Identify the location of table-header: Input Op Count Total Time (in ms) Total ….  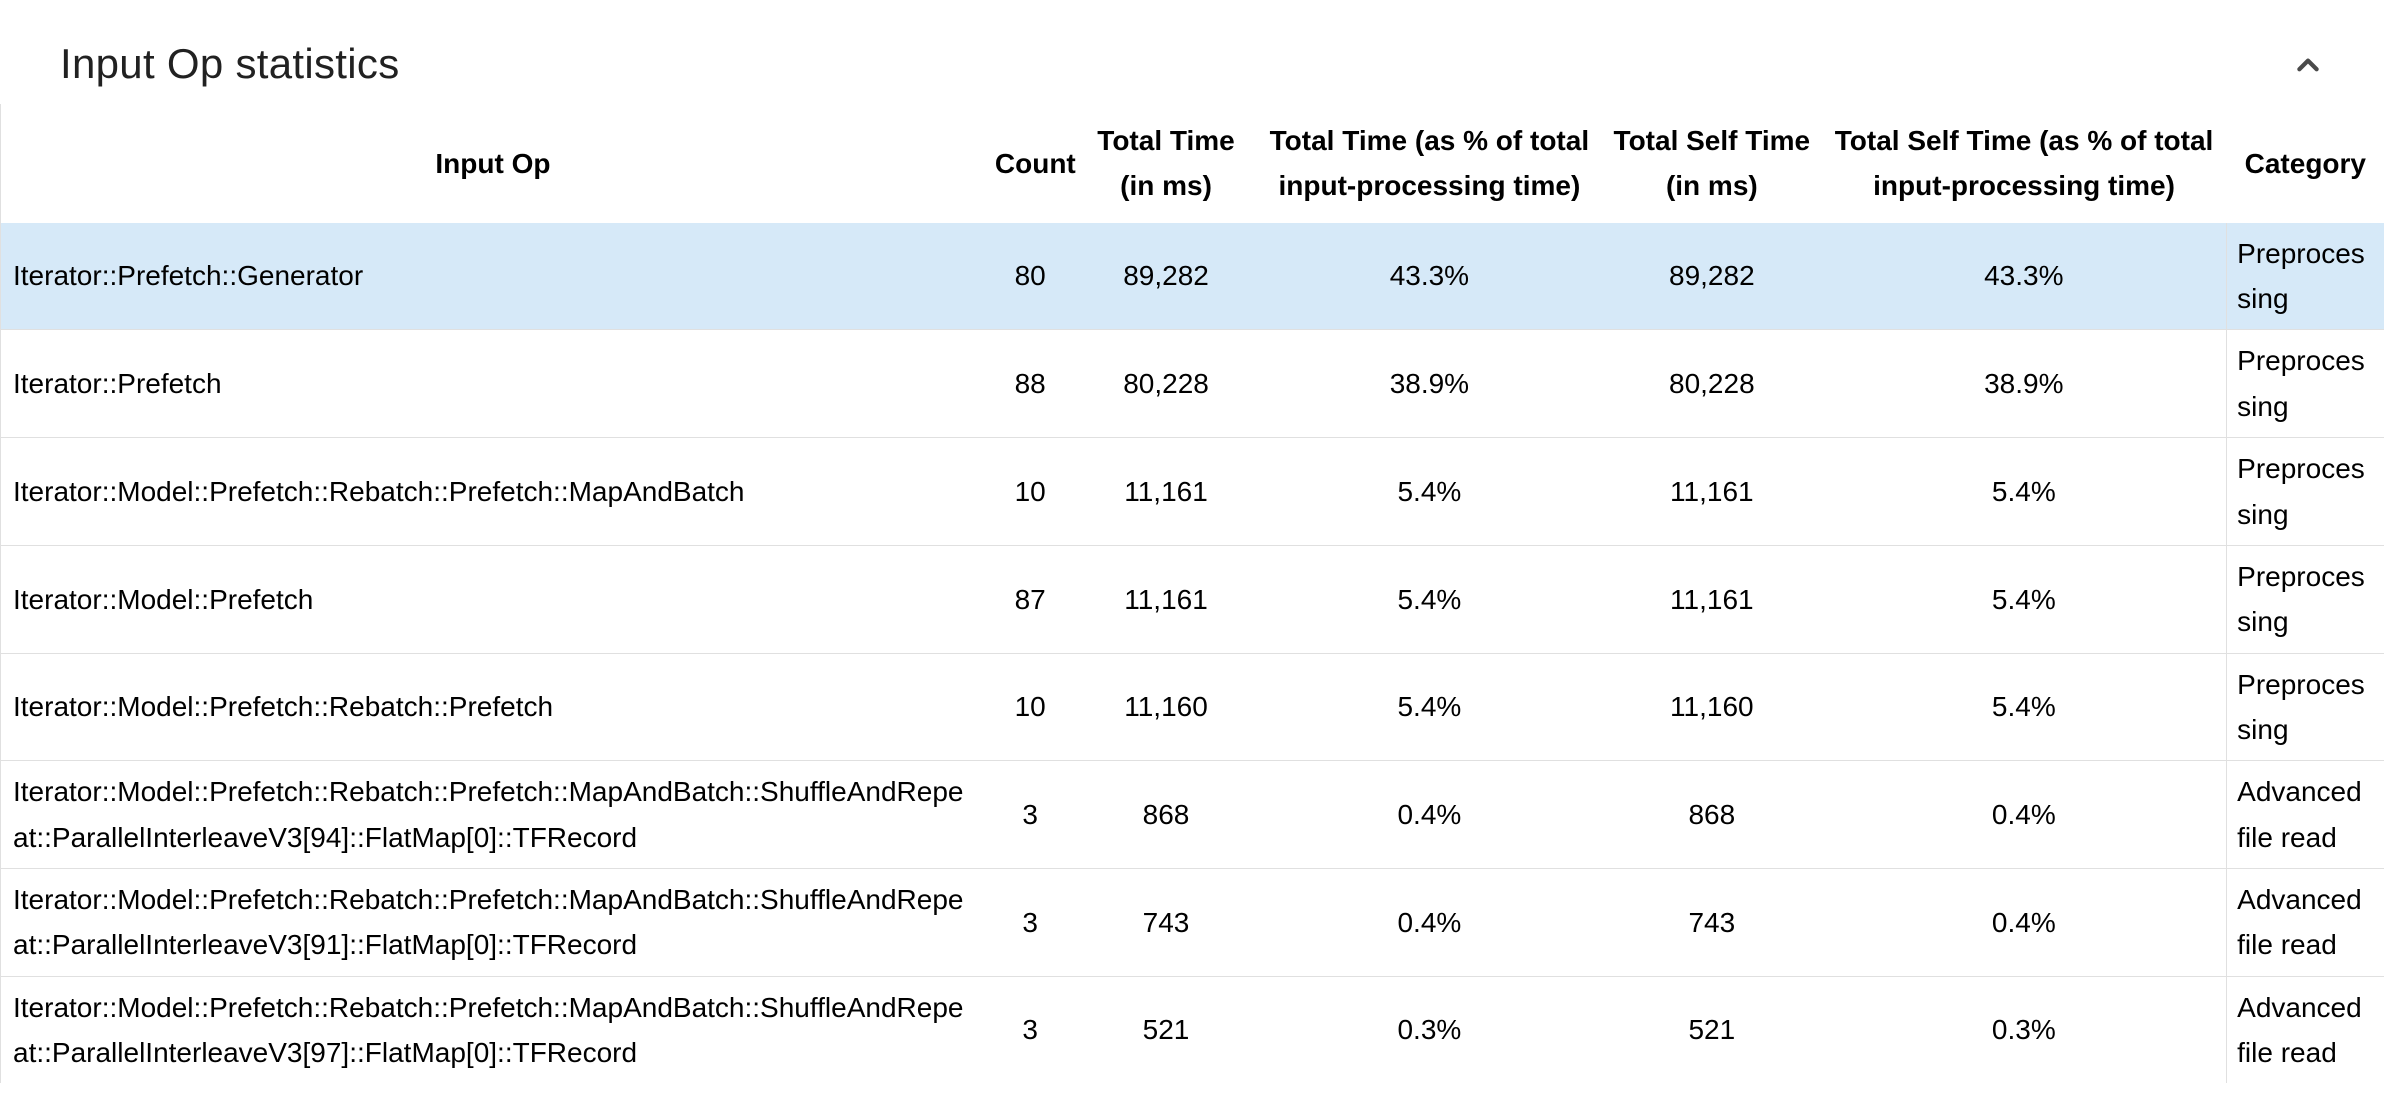
(1192, 163).